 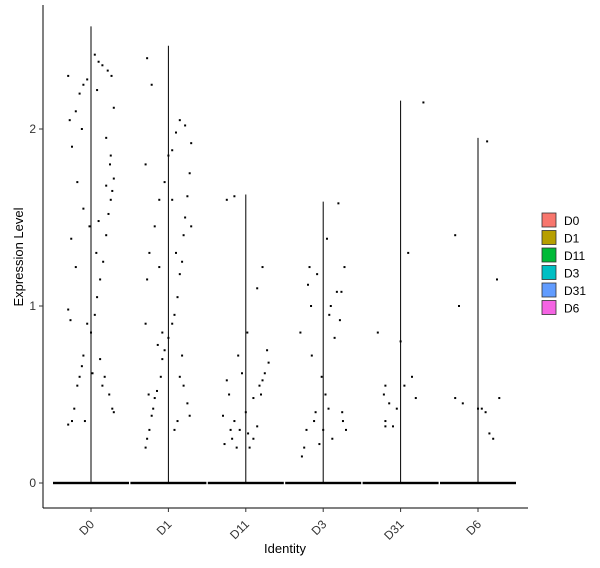 What do you see at coordinates (549, 307) in the screenshot?
I see `legend-key-D6` at bounding box center [549, 307].